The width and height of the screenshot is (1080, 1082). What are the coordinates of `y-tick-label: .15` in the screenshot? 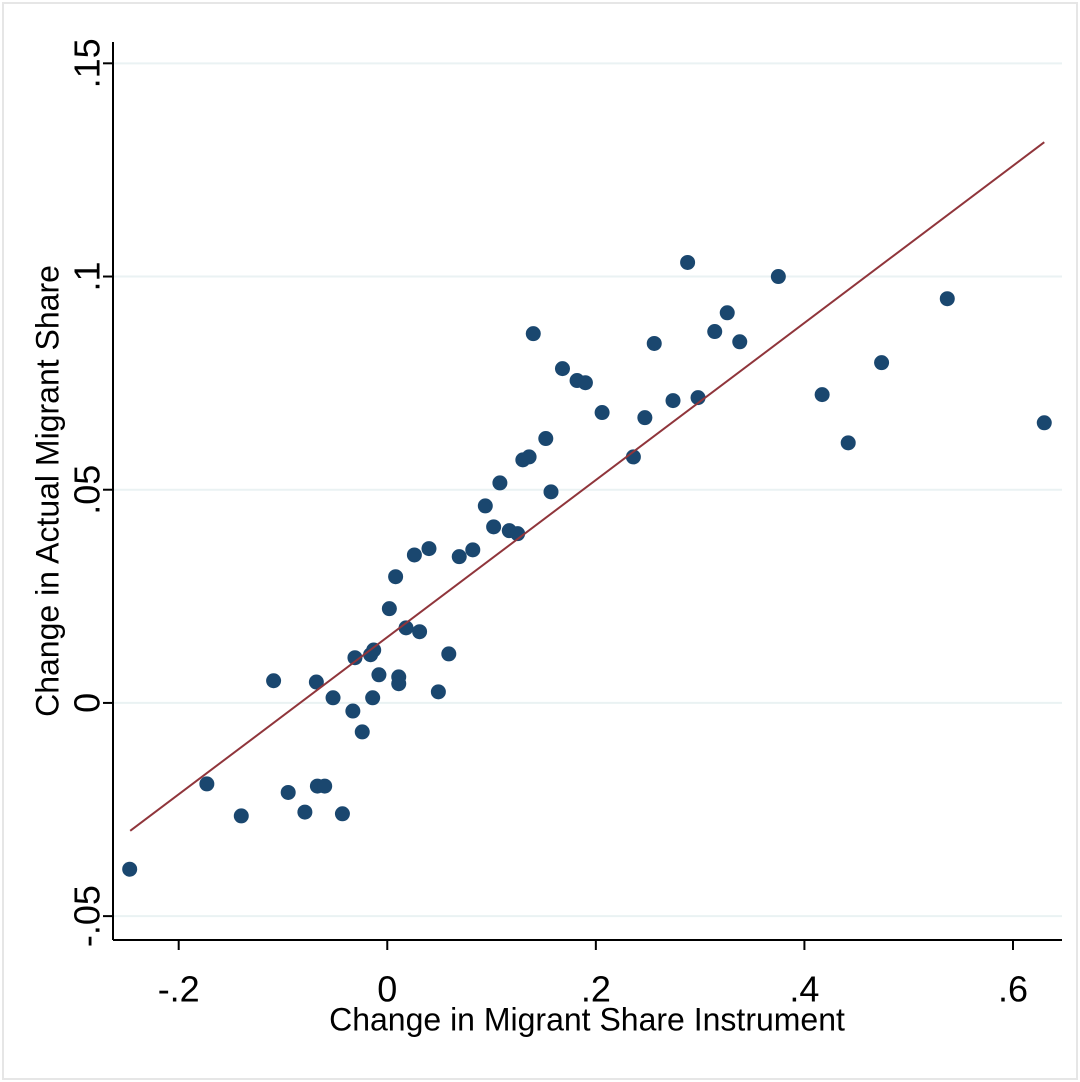 It's located at (87, 63).